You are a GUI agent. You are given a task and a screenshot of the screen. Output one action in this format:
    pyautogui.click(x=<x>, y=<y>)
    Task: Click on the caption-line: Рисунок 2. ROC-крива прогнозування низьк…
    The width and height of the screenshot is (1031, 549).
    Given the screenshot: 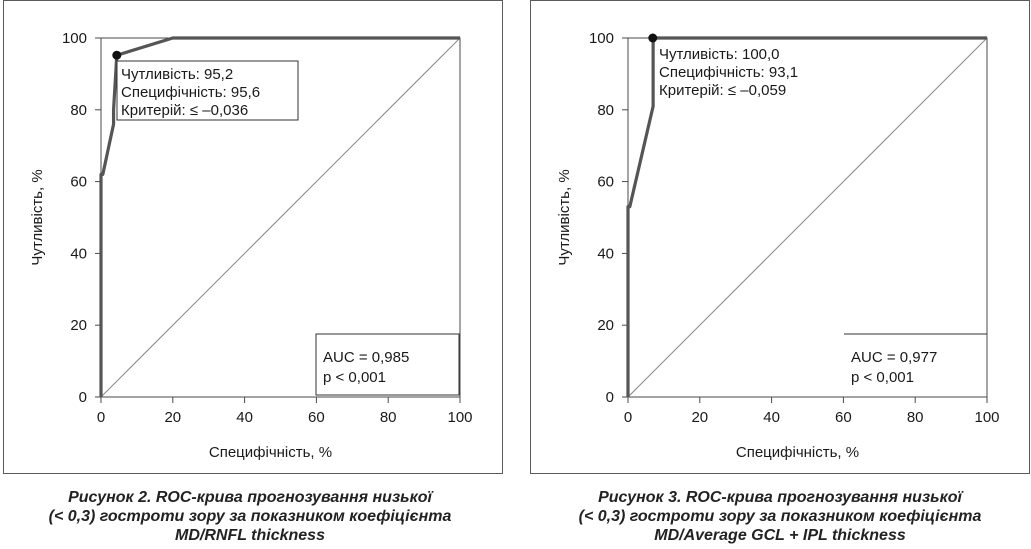 What is the action you would take?
    pyautogui.click(x=250, y=497)
    